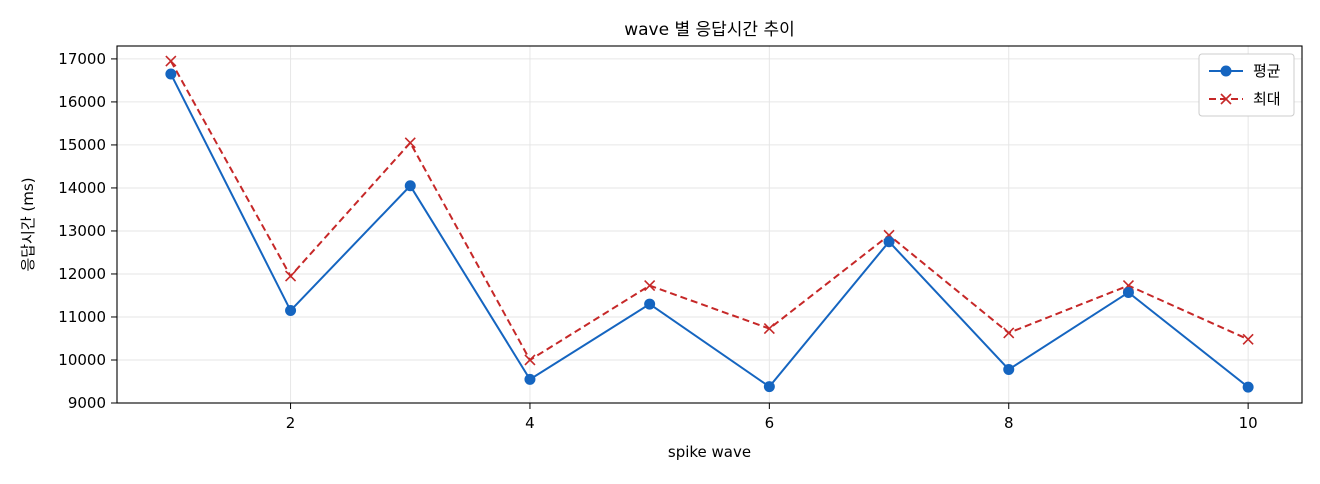  Describe the element at coordinates (1267, 71) in the screenshot. I see `legend-label: 평균` at that location.